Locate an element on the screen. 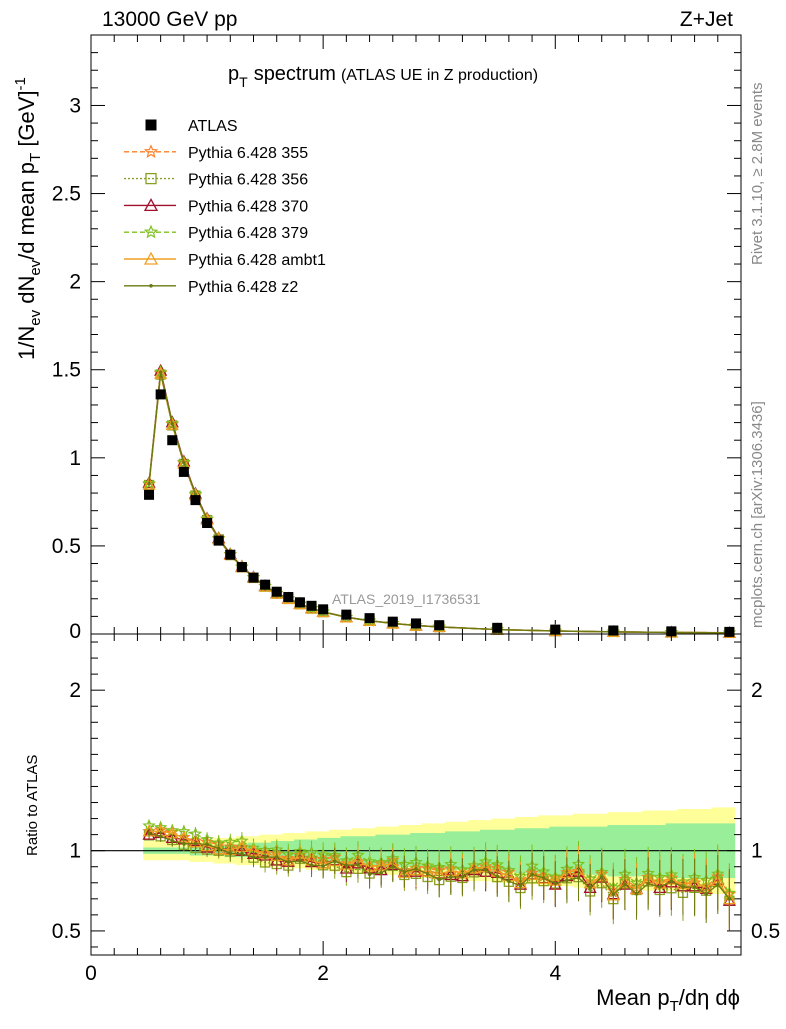 The image size is (786, 1029). legend-item-4: Pythia 6.428 379 is located at coordinates (216, 233).